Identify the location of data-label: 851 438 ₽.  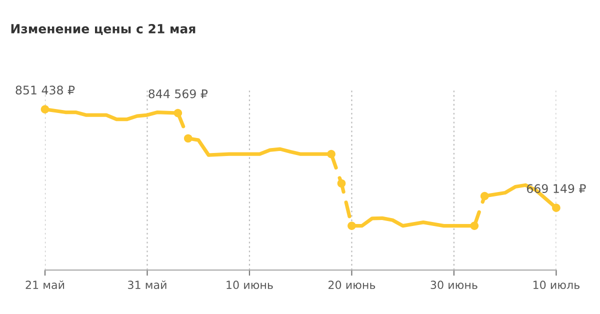
(45, 90).